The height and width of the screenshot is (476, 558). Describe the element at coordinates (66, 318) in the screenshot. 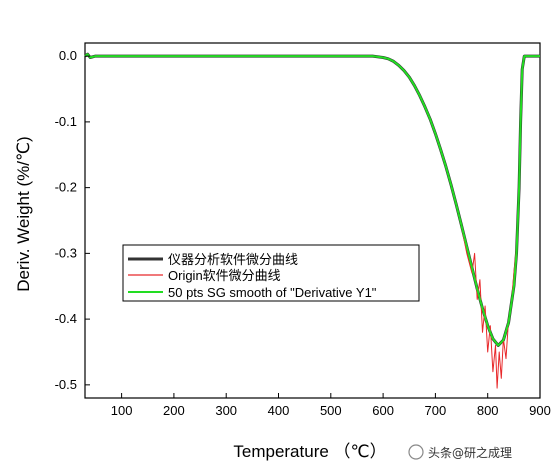

I see `y-tick-label: -0.4` at that location.